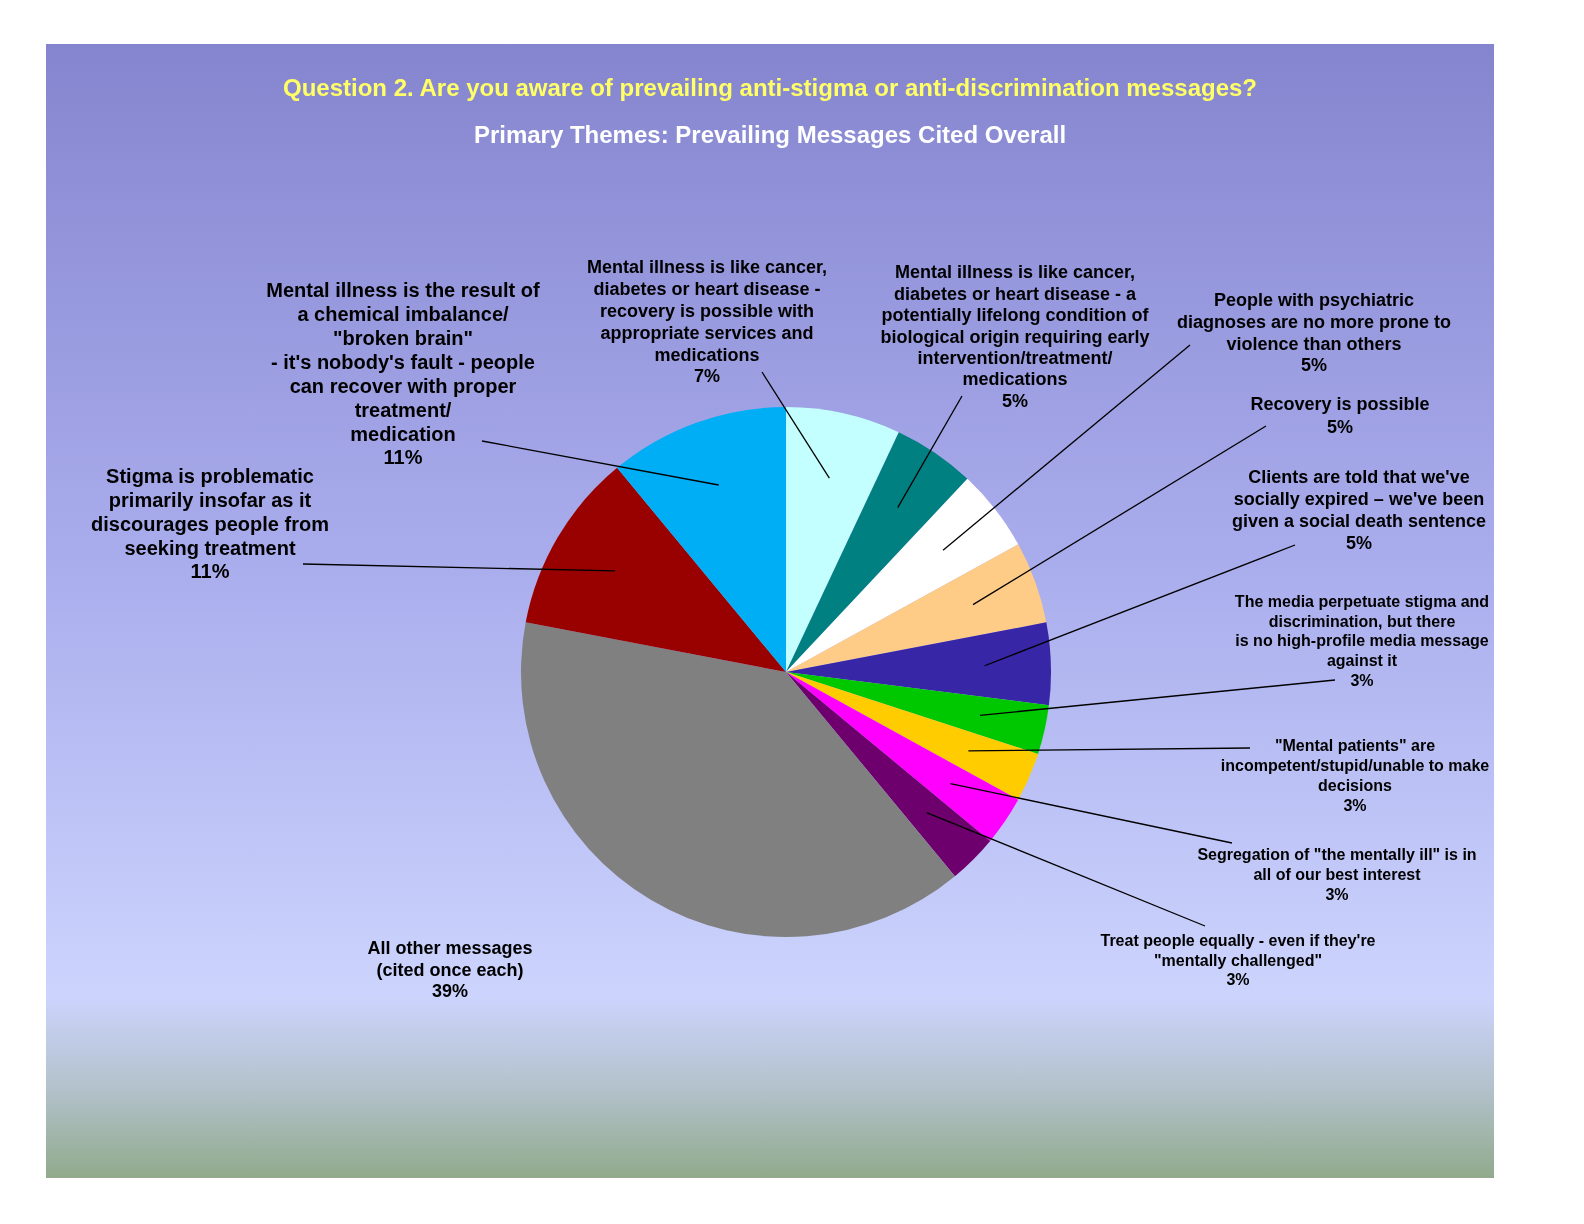  Describe the element at coordinates (1340, 404) in the screenshot. I see `slice-label: Recovery is possible` at that location.